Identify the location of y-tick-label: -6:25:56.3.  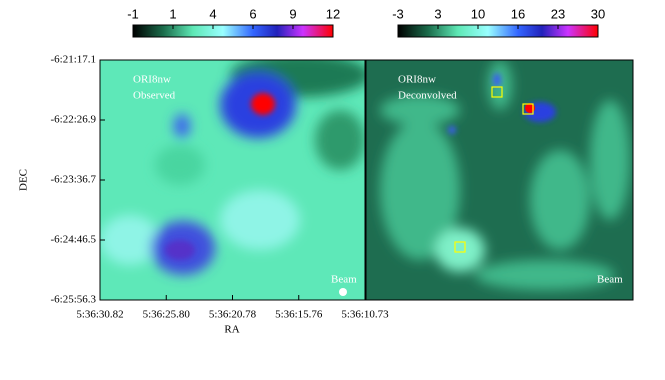
(73, 300).